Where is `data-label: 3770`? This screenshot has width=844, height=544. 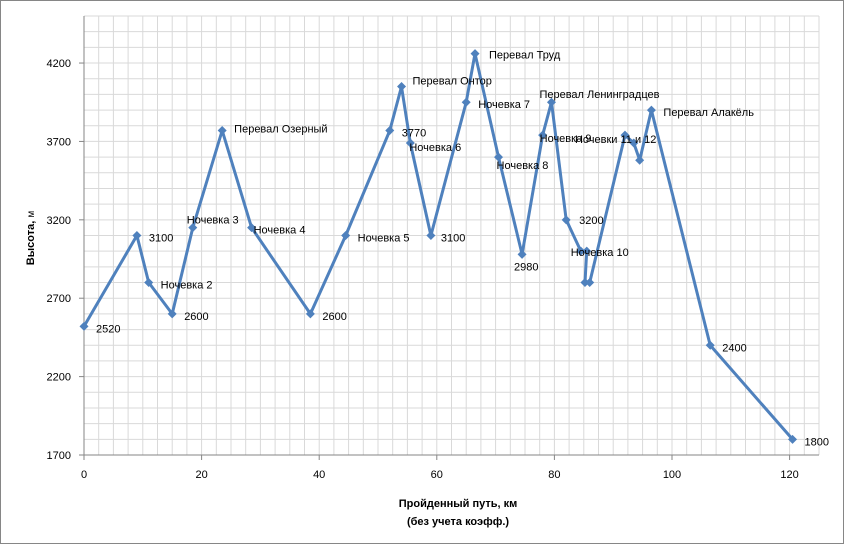 data-label: 3770 is located at coordinates (414, 133).